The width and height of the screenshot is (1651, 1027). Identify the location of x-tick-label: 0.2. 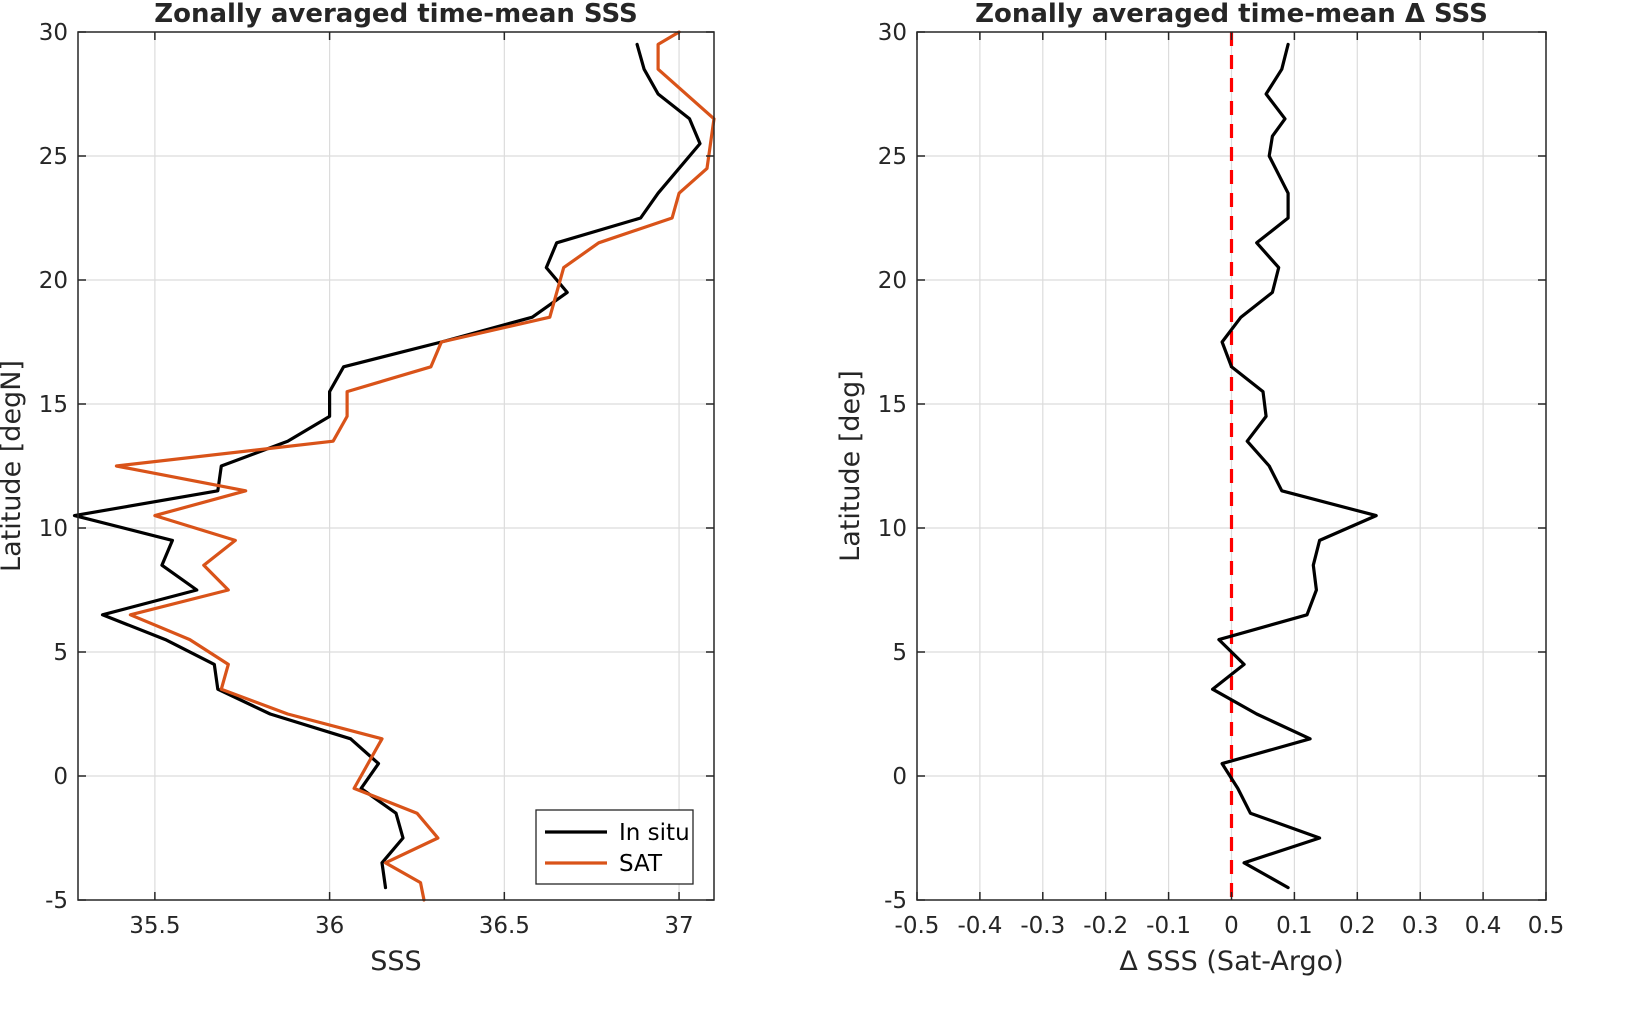
(1357, 926).